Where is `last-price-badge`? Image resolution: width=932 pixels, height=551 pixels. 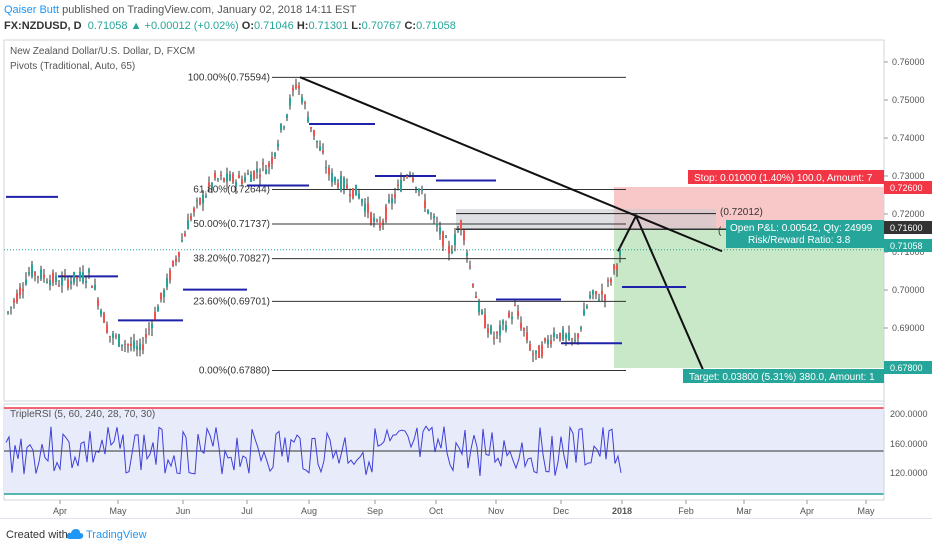
last-price-badge is located at coordinates (908, 245).